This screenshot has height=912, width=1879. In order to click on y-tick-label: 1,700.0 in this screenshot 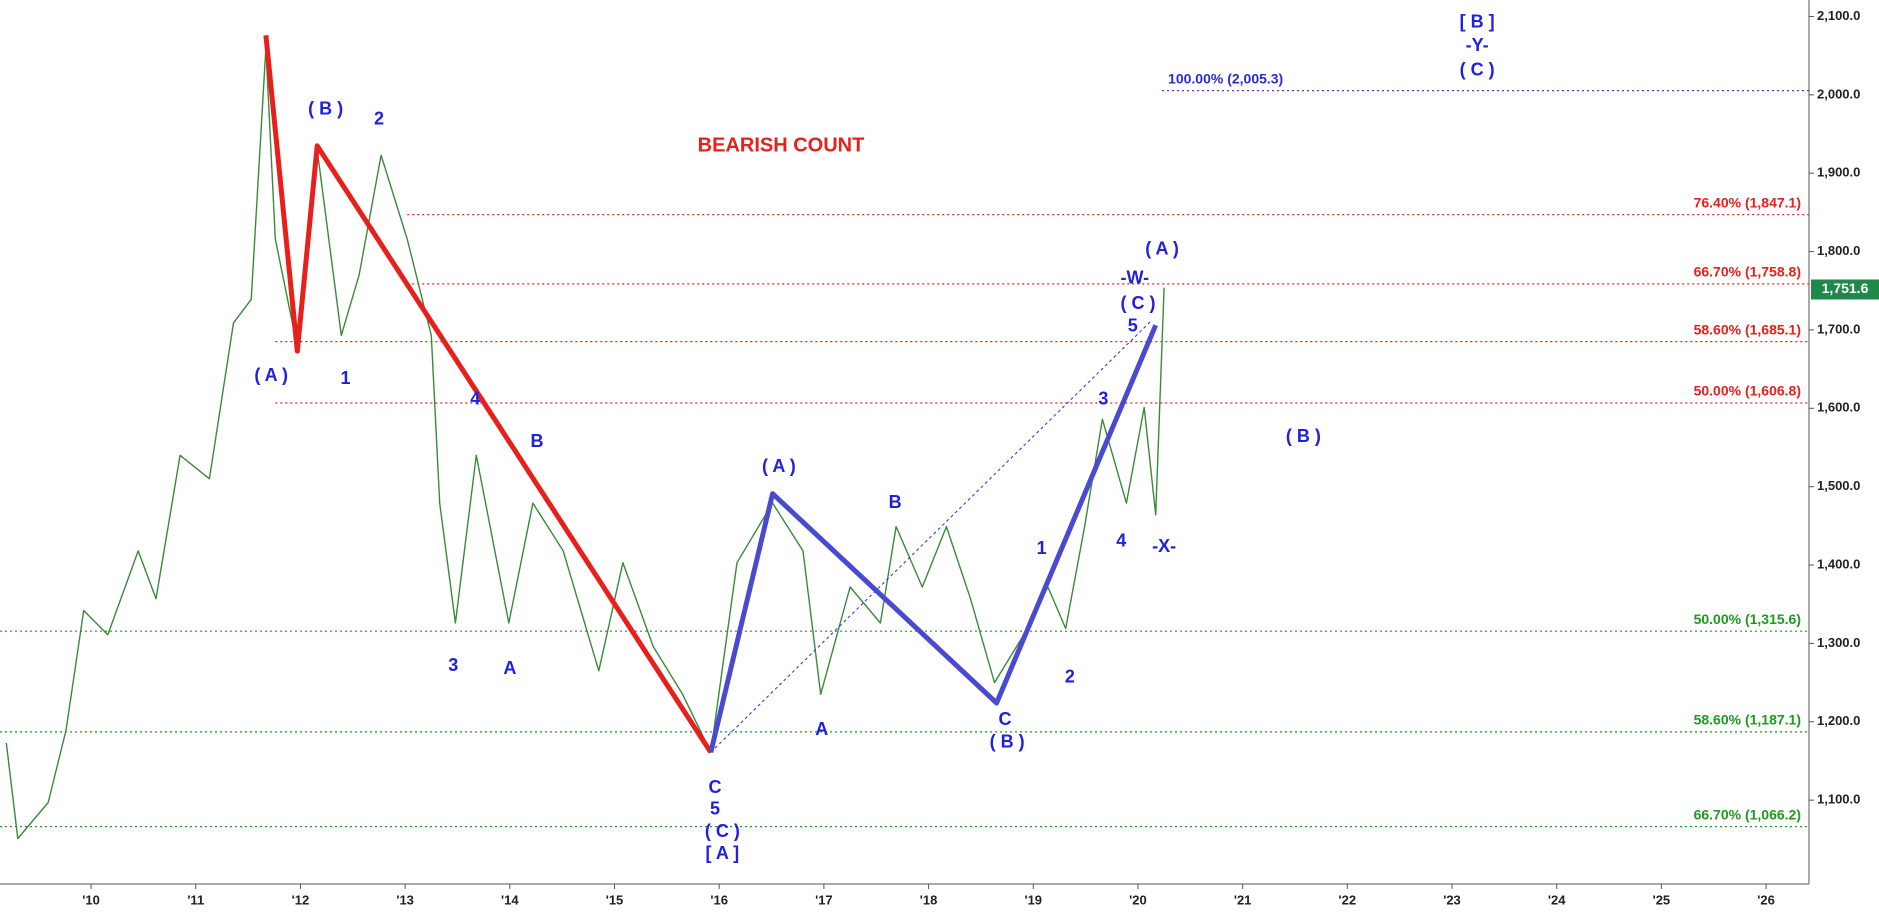, I will do `click(1838, 328)`.